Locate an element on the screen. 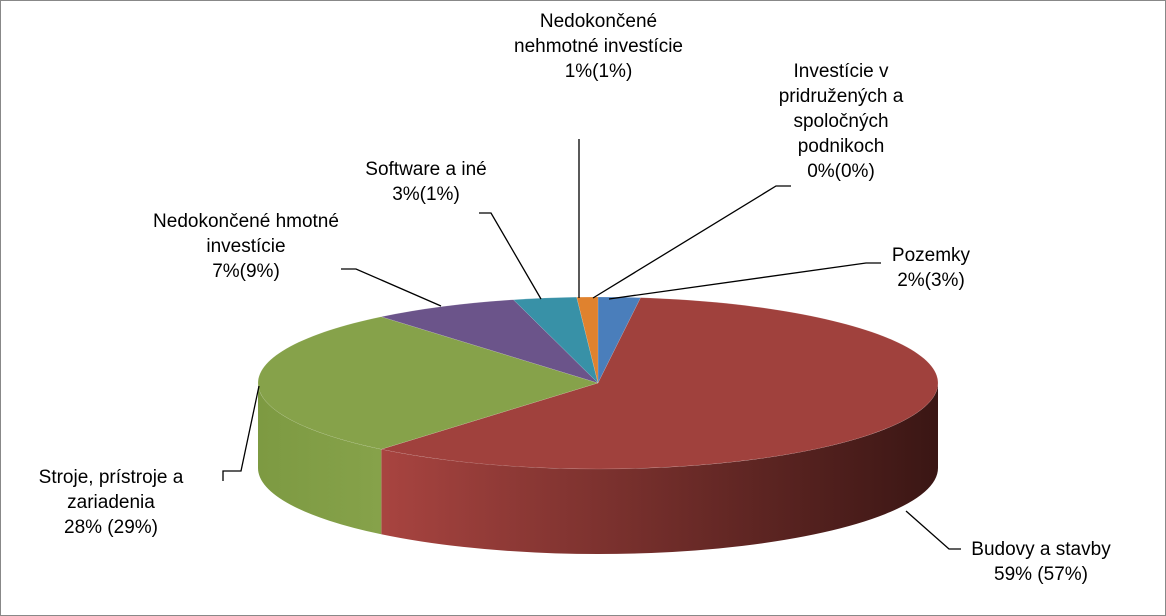  category-label: Nedokončené hmotné investície is located at coordinates (246, 234).